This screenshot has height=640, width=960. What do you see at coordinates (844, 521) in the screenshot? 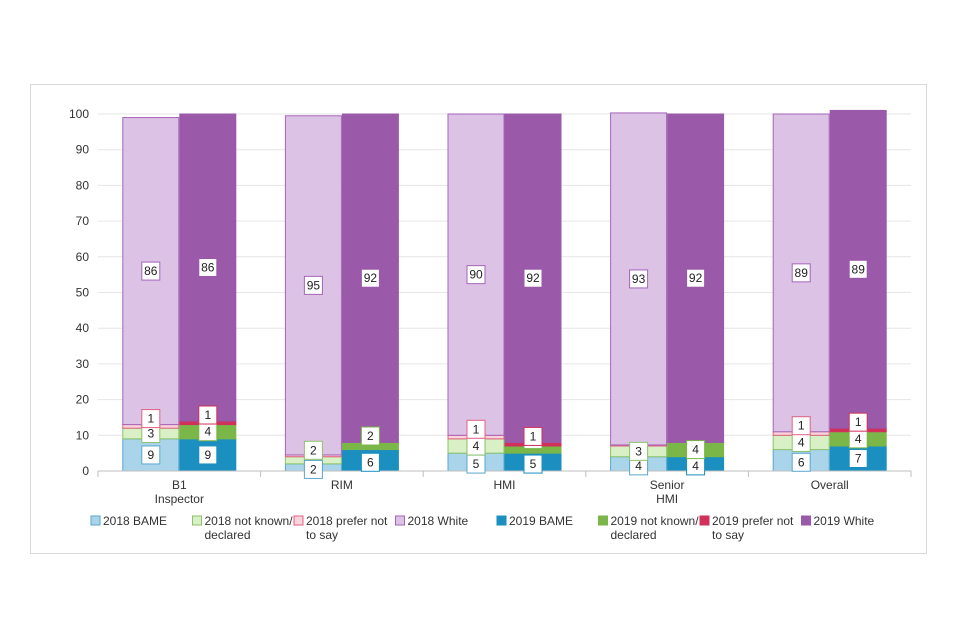
I see `legend-label: 2019 White` at bounding box center [844, 521].